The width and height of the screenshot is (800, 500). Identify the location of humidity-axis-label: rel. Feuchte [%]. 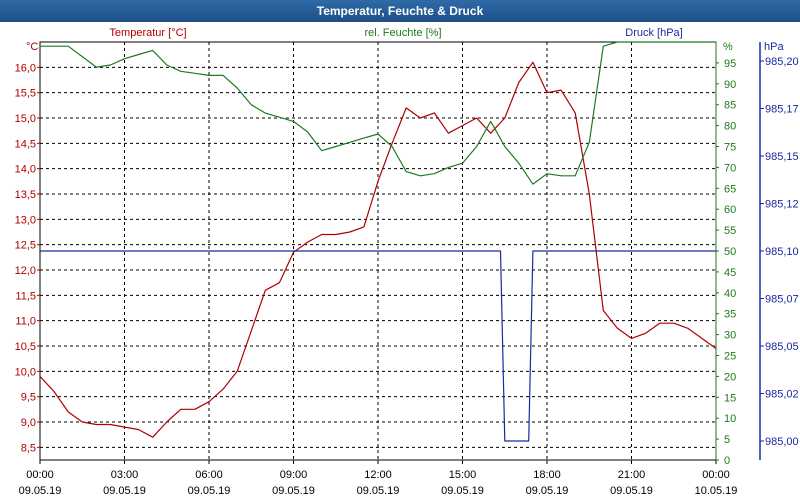
(402, 33).